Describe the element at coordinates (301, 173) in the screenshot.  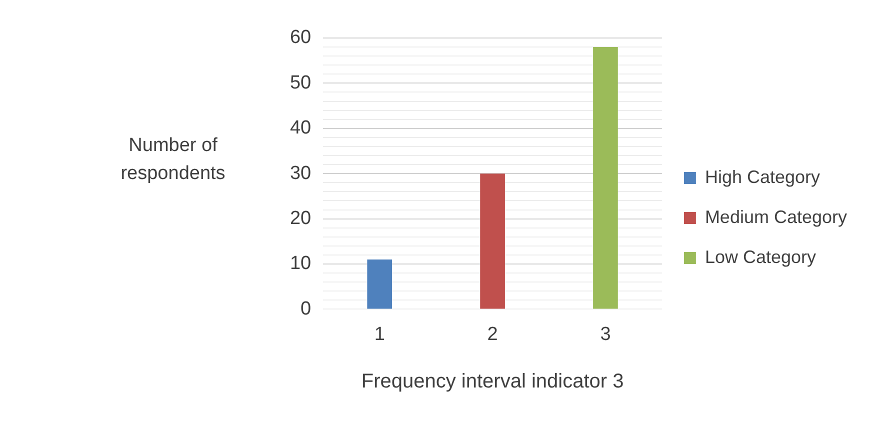
I see `y-tick-label: 30` at that location.